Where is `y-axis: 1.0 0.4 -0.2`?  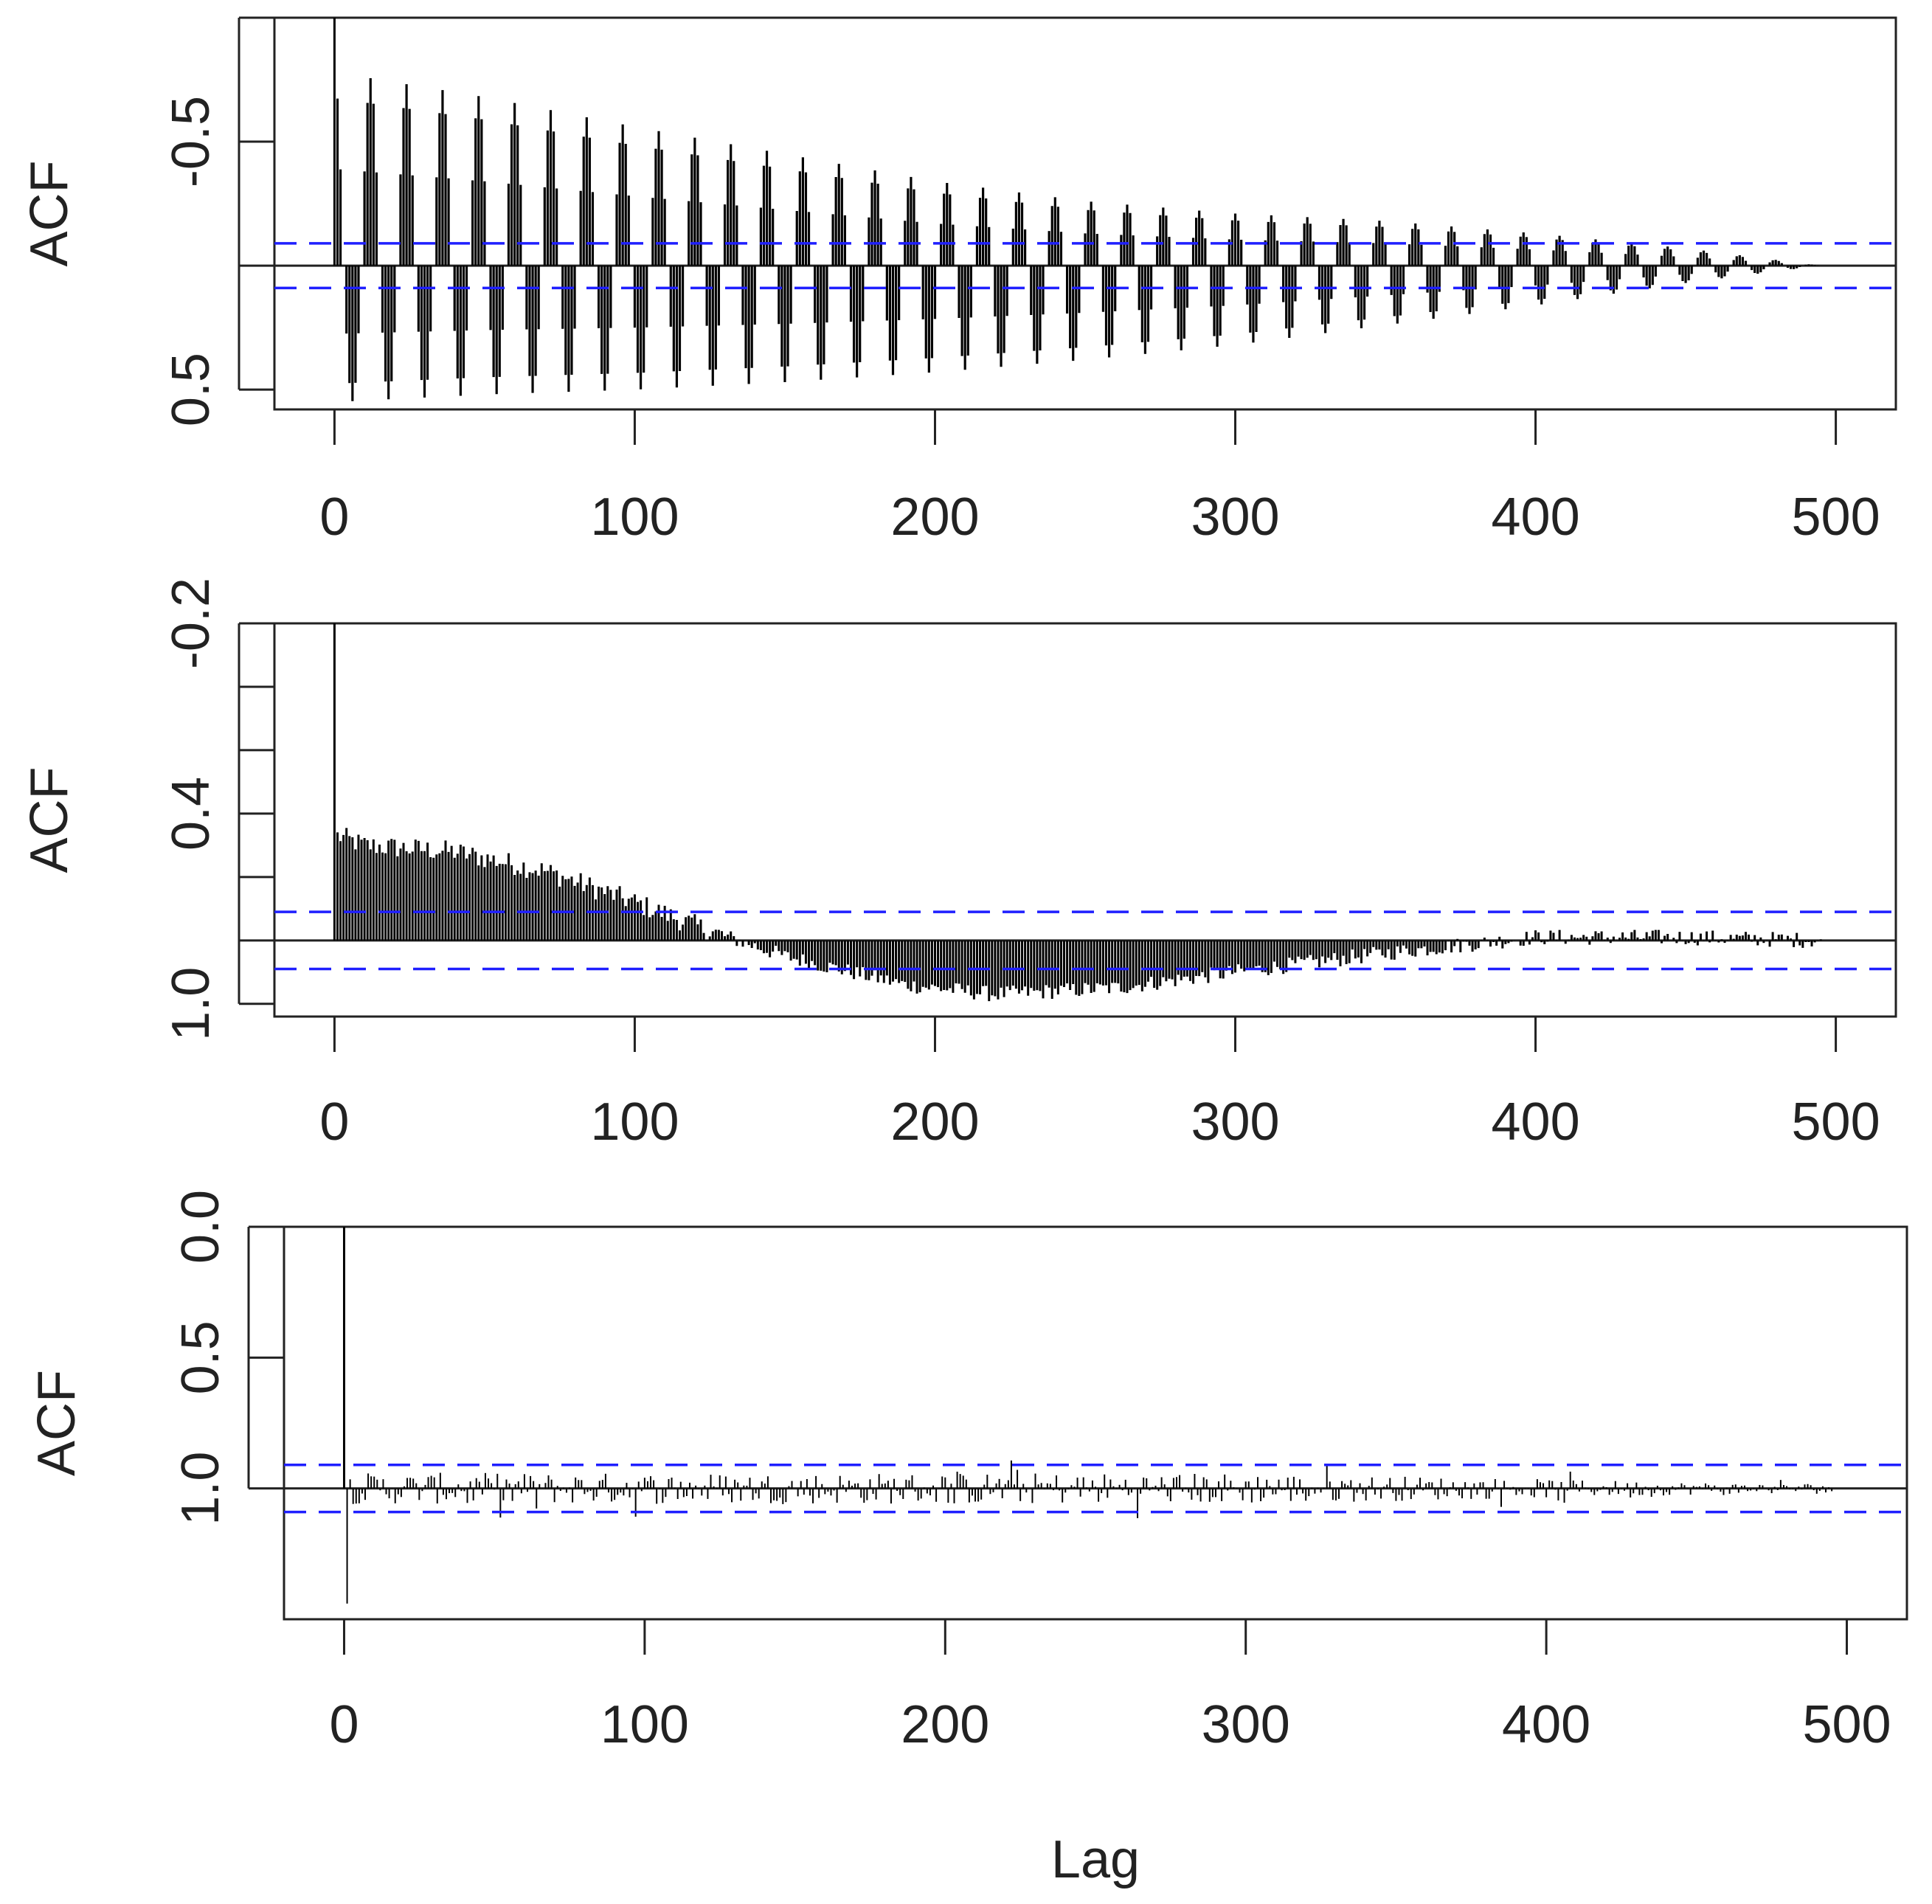 y-axis: 1.0 0.4 -0.2 is located at coordinates (218, 810).